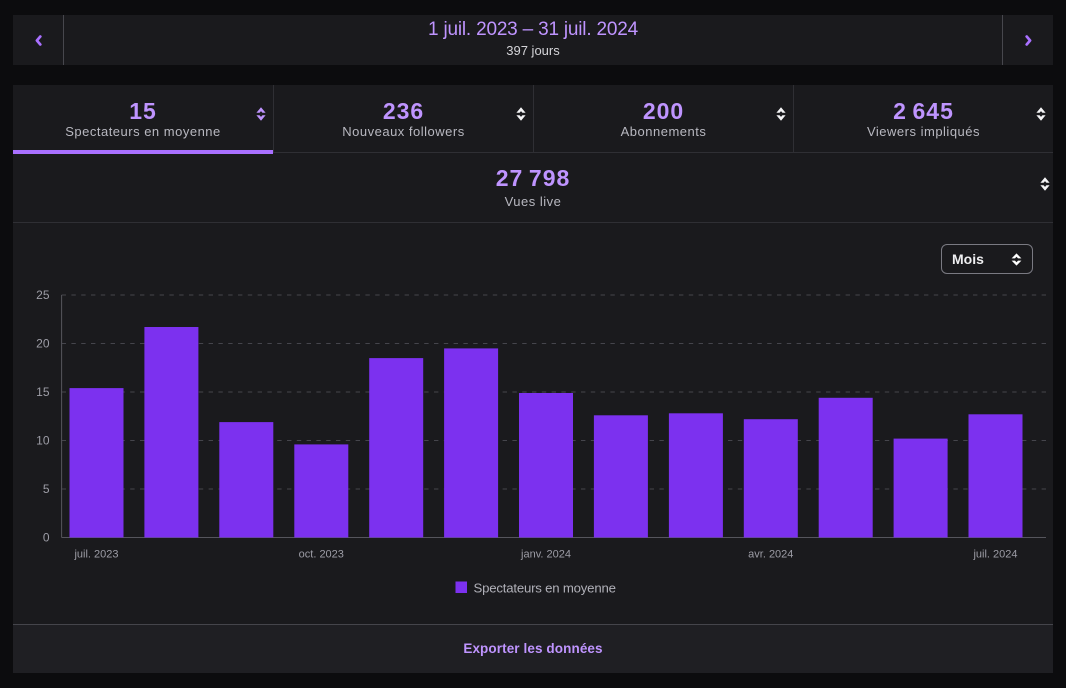  What do you see at coordinates (95, 555) in the screenshot?
I see `svg-text: juil. 2023` at bounding box center [95, 555].